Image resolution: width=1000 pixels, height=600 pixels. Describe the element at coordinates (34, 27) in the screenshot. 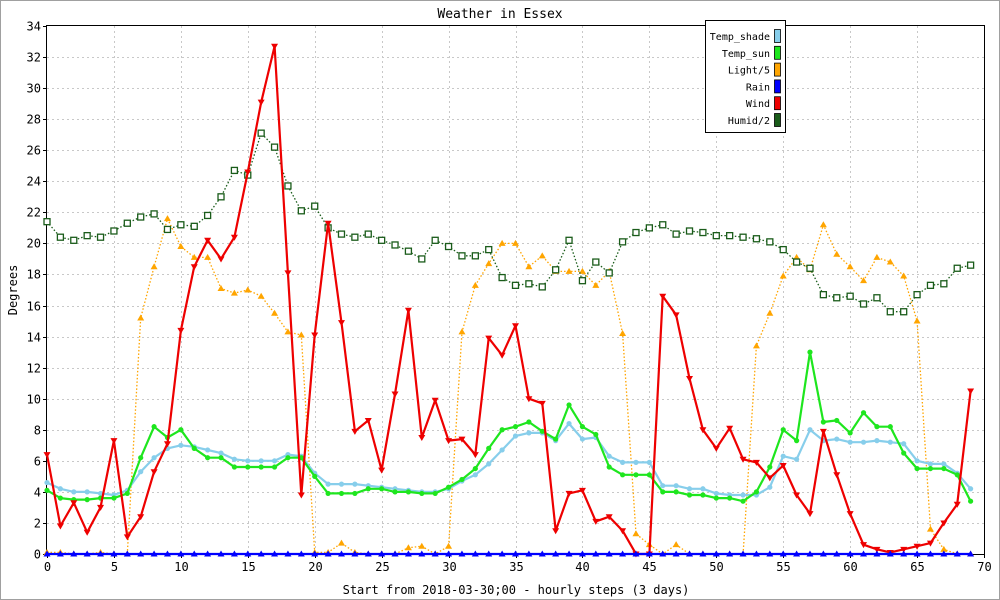

I see `y-tick-label: 34` at that location.